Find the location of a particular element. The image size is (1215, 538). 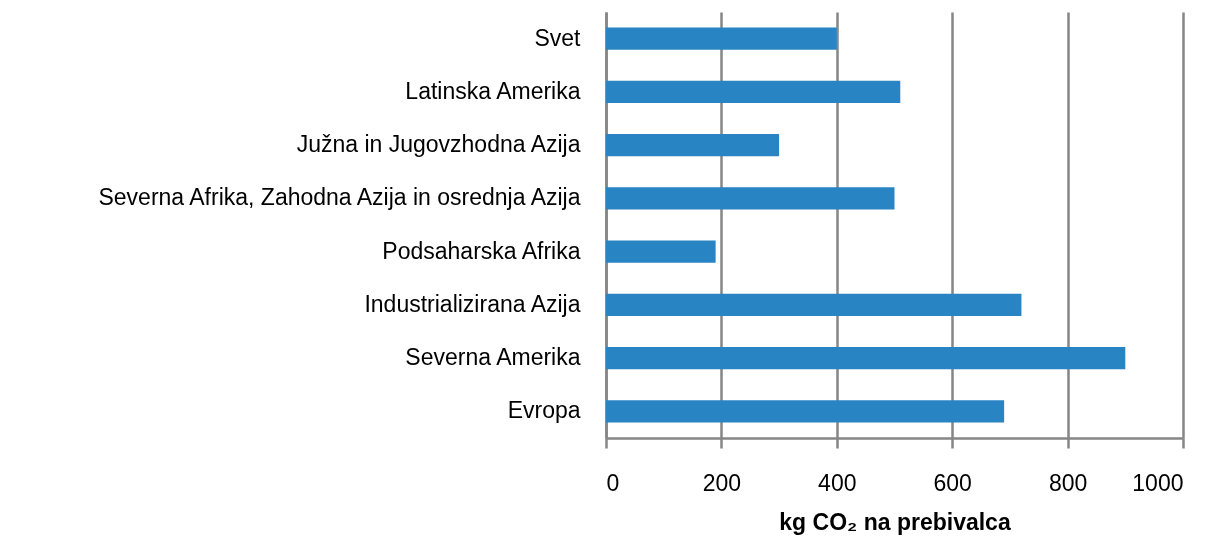

y-tick-label: Podsaharska Afrika is located at coordinates (481, 250).